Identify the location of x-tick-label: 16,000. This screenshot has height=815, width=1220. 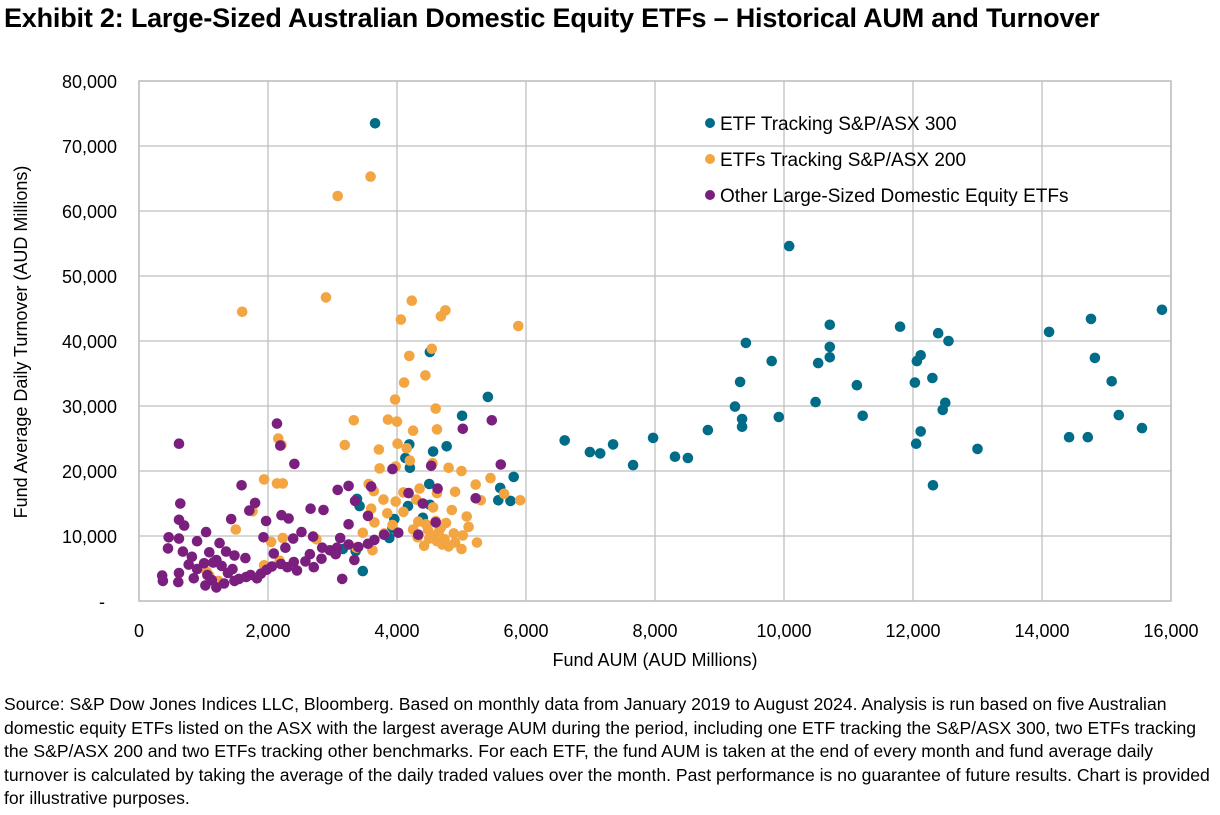
(1170, 631).